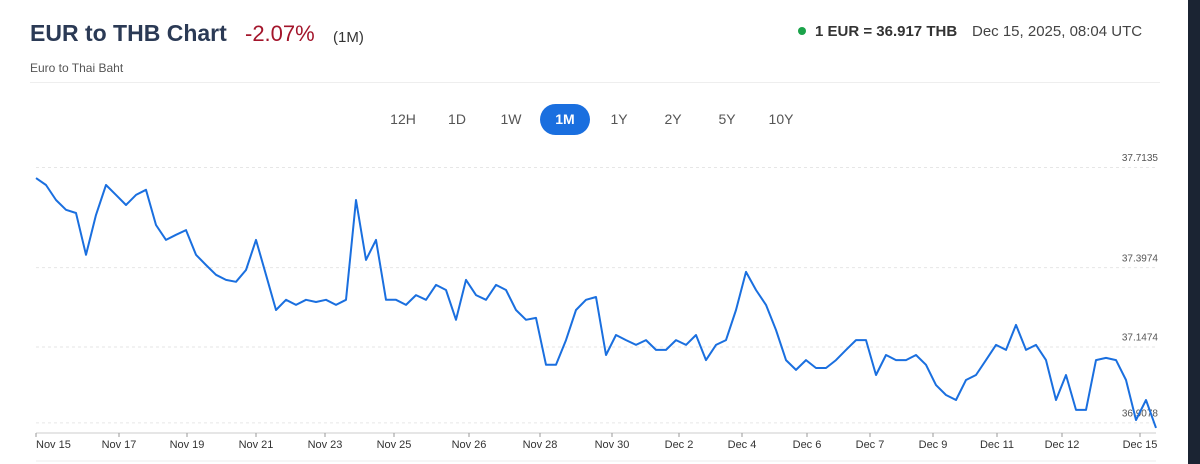 The height and width of the screenshot is (464, 1200). I want to click on range-button: 2Y, so click(673, 119).